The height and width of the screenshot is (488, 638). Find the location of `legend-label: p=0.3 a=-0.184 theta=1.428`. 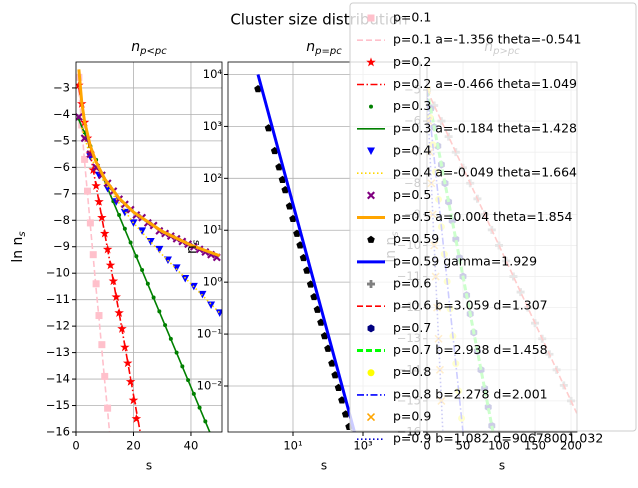

legend-label: p=0.3 a=-0.184 theta=1.428 is located at coordinates (485, 127).